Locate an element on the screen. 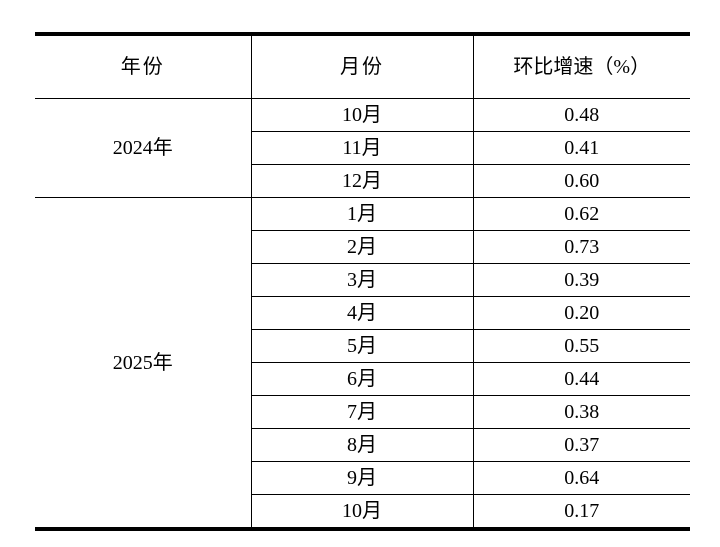  month-cell: 9月 is located at coordinates (362, 478).